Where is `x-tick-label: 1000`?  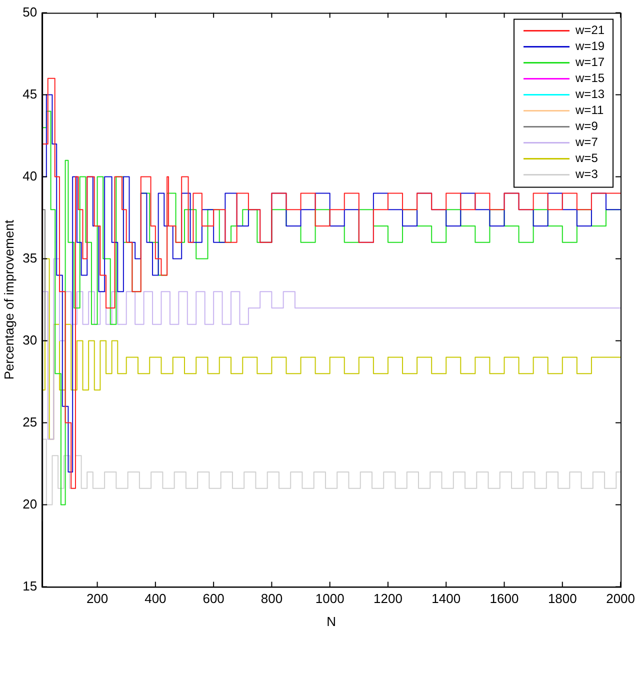
x-tick-label: 1000 is located at coordinates (329, 598).